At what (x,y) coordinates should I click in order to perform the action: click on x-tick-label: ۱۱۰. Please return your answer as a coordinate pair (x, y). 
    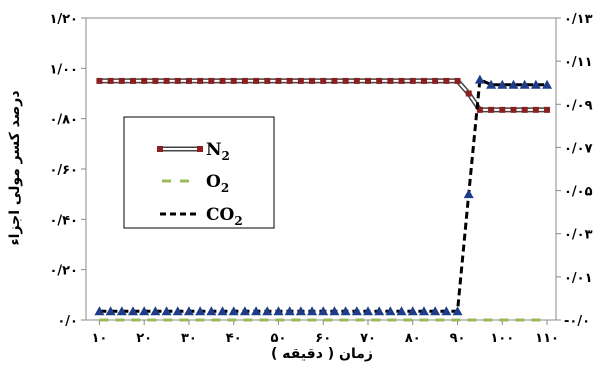
    Looking at the image, I should click on (547, 338).